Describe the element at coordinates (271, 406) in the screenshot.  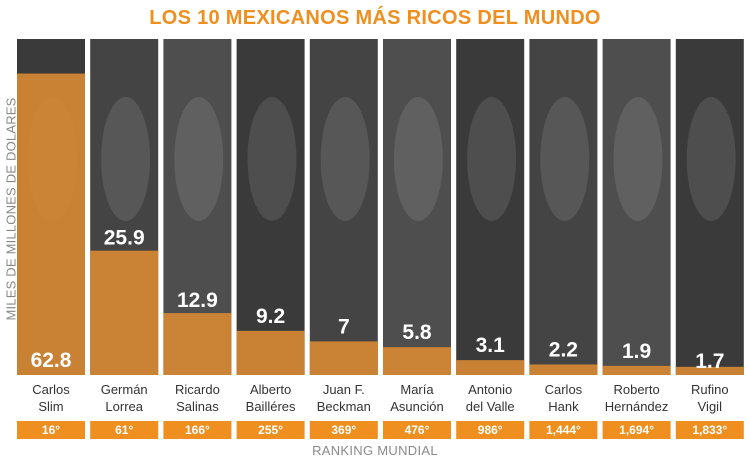
I see `category-label-line2: Bailléres` at that location.